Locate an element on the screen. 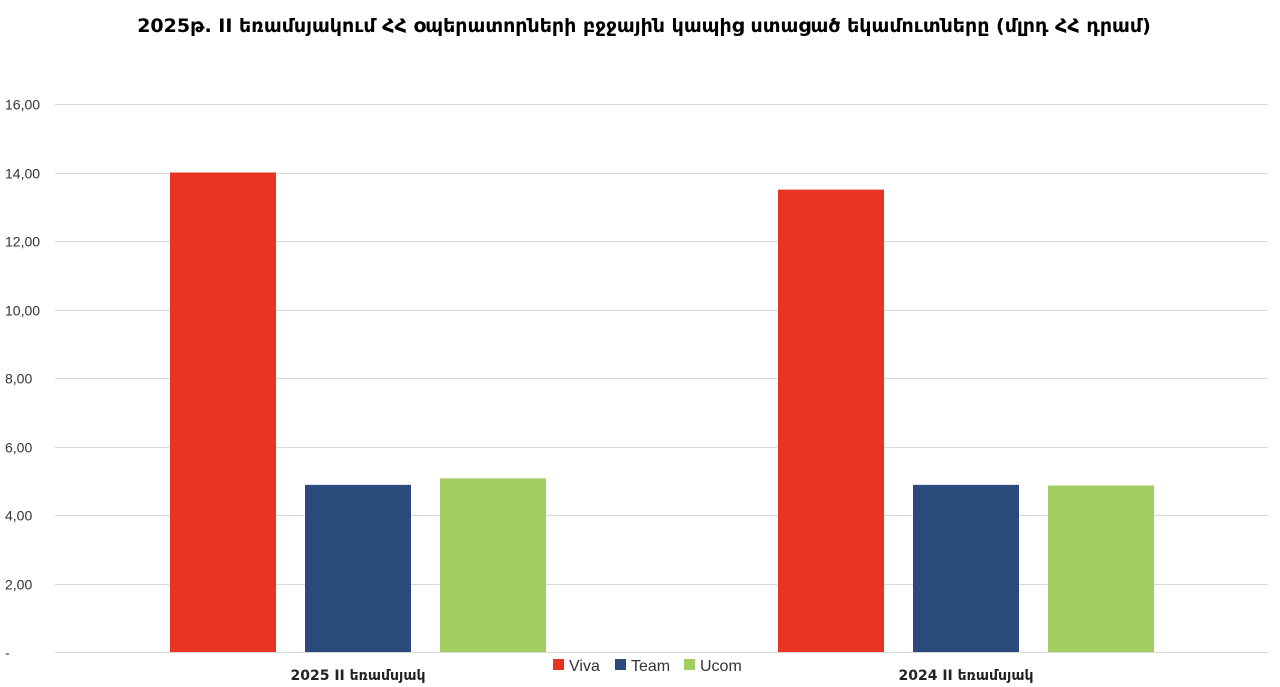 The image size is (1280, 687). y-tick-label: 2,00 is located at coordinates (18, 585).